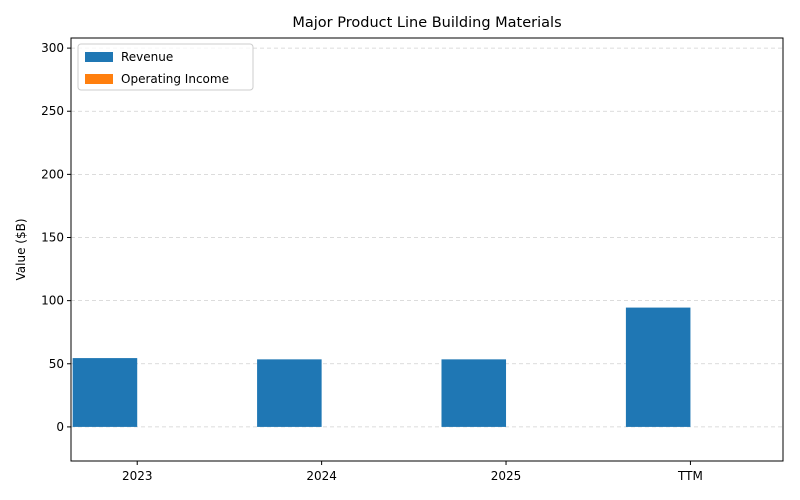  I want to click on y-tick-label: 200, so click(52, 174).